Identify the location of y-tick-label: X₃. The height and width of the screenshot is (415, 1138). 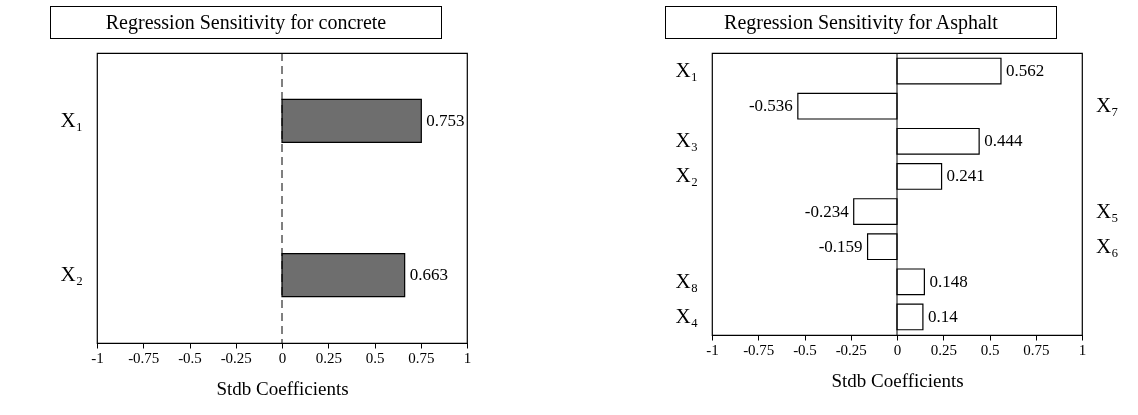
(686, 140).